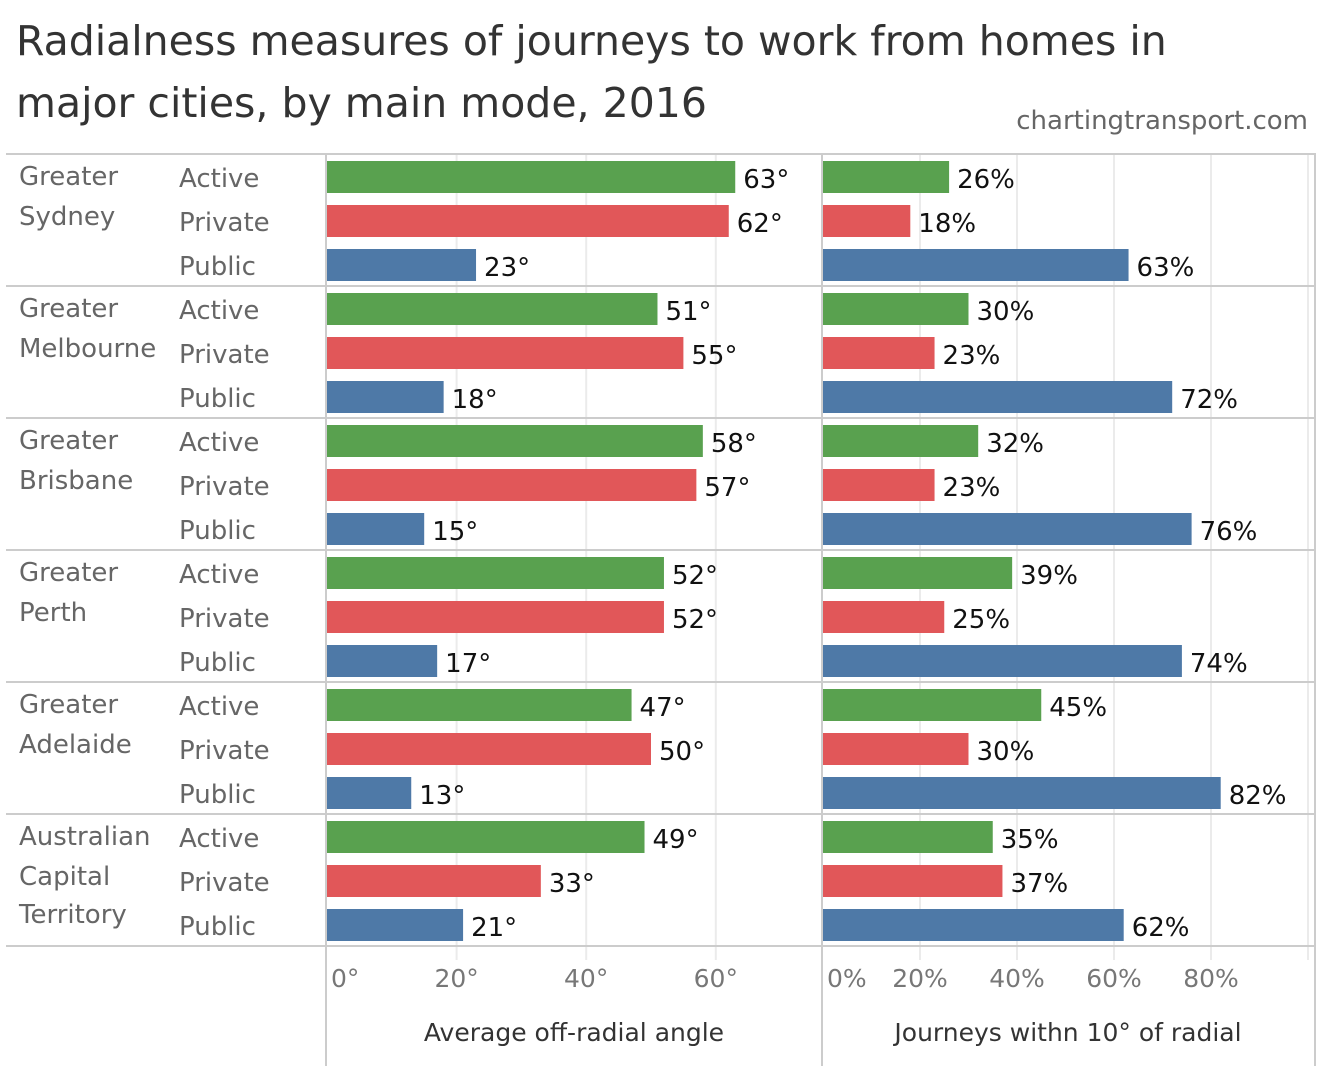 Image resolution: width=1322 pixels, height=1078 pixels. Describe the element at coordinates (345, 978) in the screenshot. I see `tick-label: 0°` at that location.